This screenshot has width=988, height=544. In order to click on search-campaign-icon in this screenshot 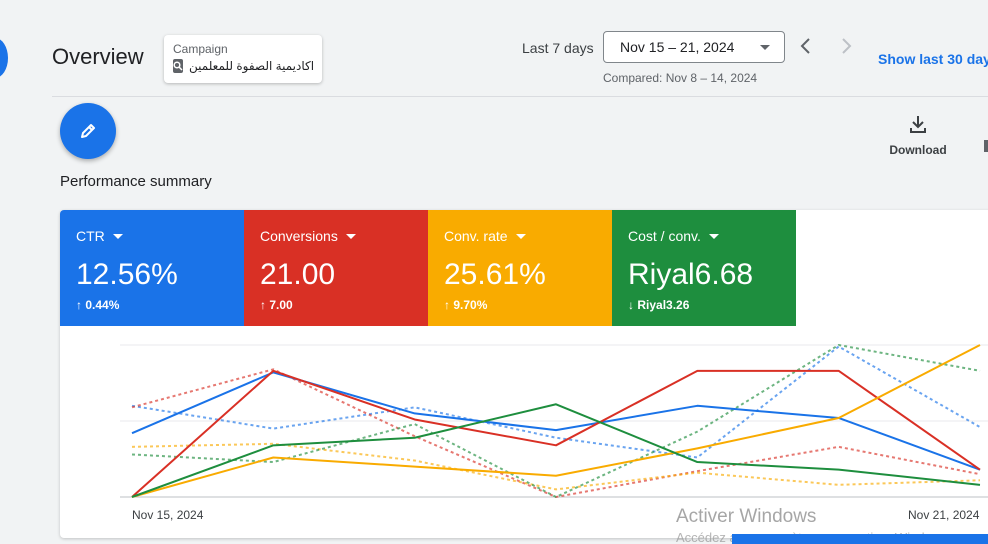, I will do `click(178, 66)`.